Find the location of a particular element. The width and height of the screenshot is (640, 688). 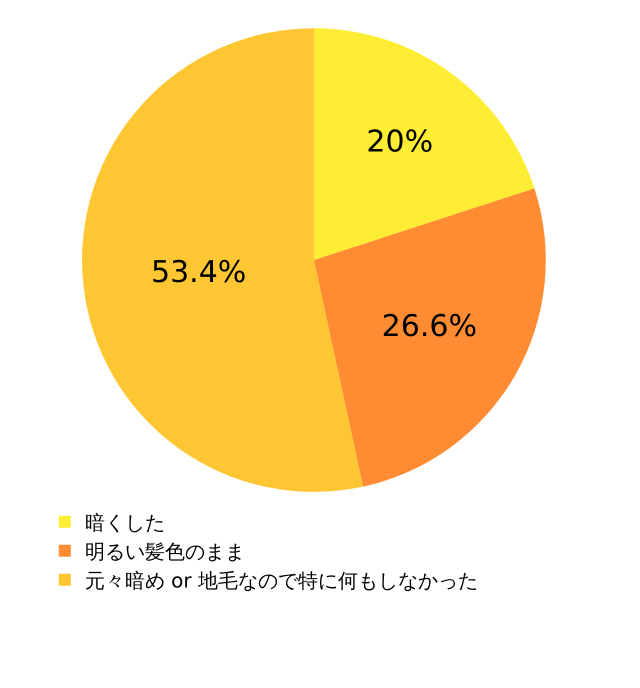

data-label: 53.4% is located at coordinates (198, 272).